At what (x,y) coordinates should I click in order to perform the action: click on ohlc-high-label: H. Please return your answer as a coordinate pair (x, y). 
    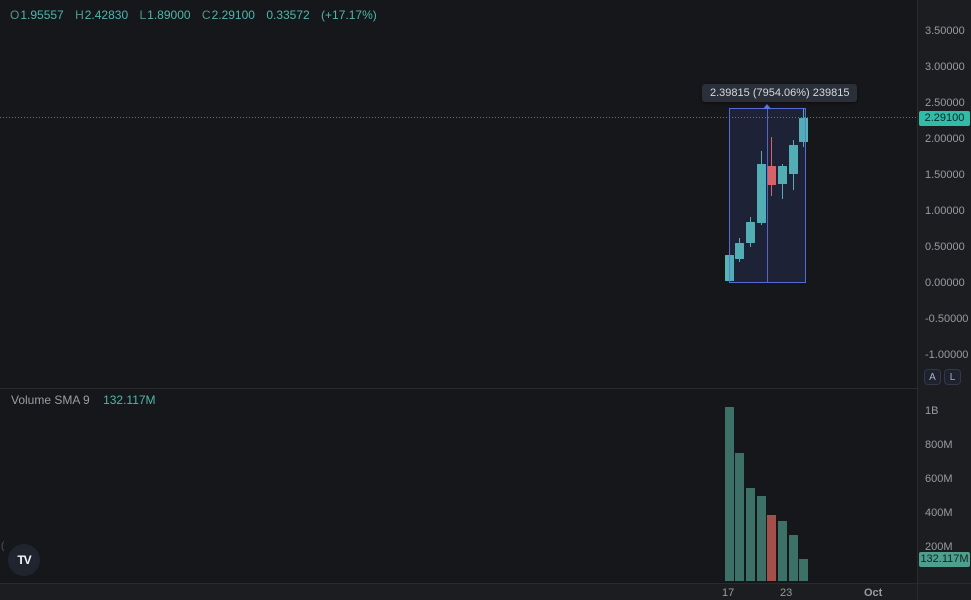
    Looking at the image, I should click on (79, 15).